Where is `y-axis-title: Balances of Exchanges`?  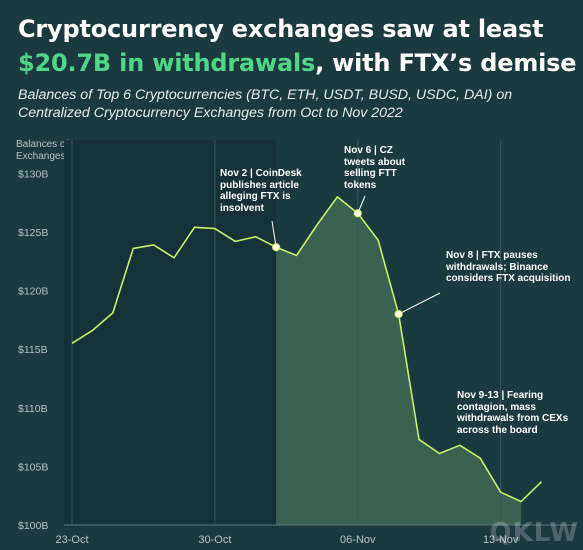 y-axis-title: Balances of Exchanges is located at coordinates (42, 150).